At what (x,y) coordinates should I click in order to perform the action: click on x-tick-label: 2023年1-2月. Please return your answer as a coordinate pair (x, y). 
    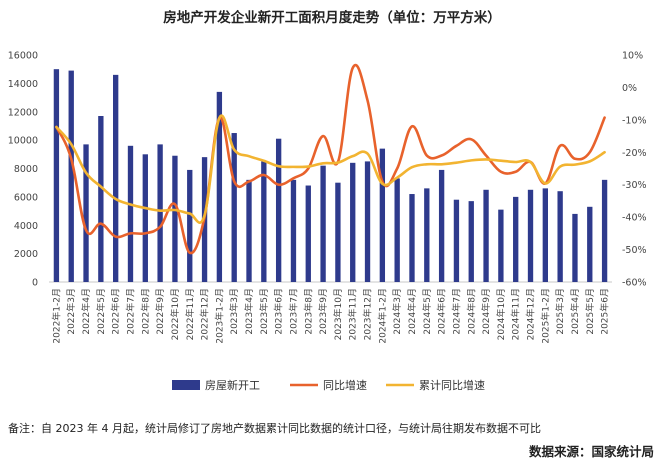
    Looking at the image, I should click on (219, 316).